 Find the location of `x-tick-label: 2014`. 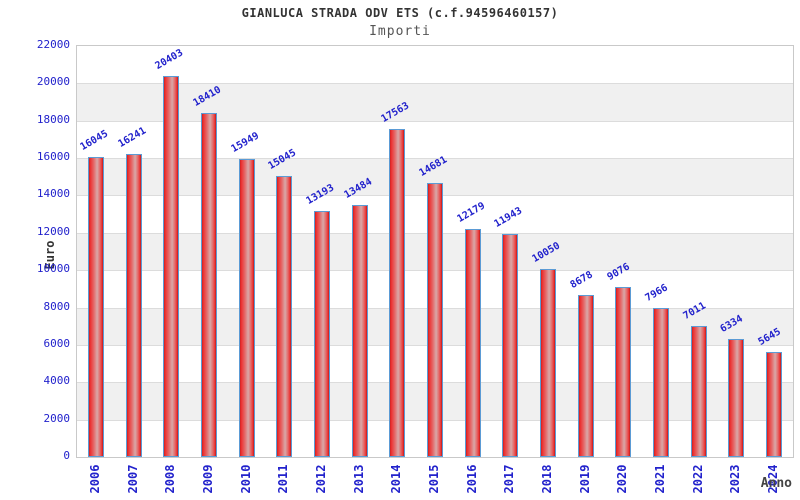

x-tick-label: 2014 is located at coordinates (396, 479).